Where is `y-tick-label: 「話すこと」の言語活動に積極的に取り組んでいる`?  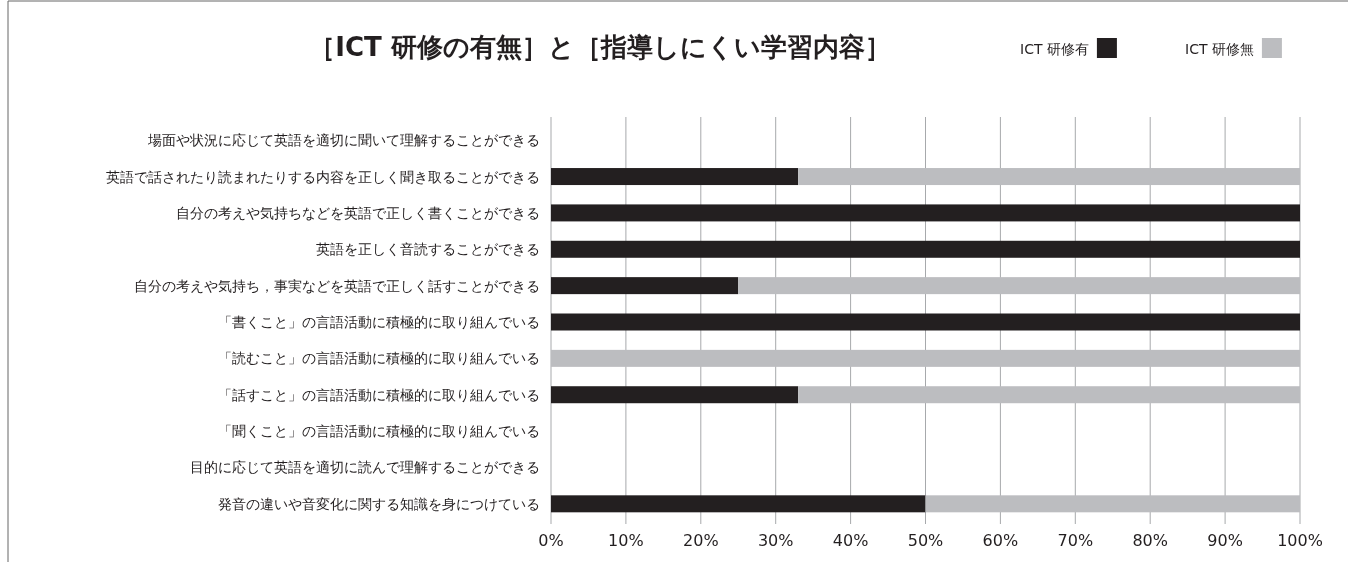
y-tick-label: 「話すこと」の言語活動に積極的に取り組んでいる is located at coordinates (379, 394).